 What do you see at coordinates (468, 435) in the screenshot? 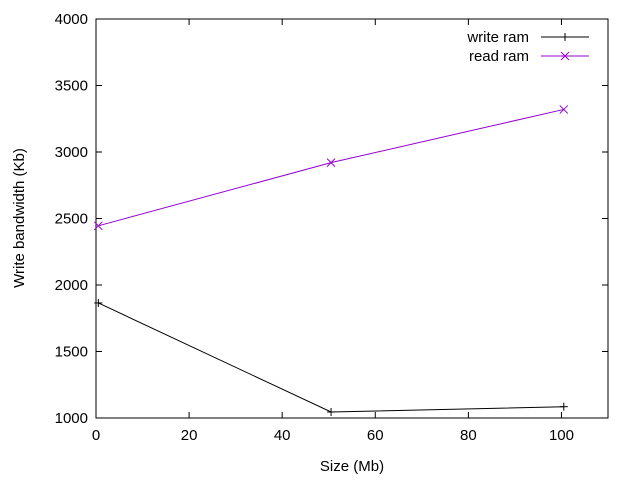
I see `x-tick-label: 80` at bounding box center [468, 435].